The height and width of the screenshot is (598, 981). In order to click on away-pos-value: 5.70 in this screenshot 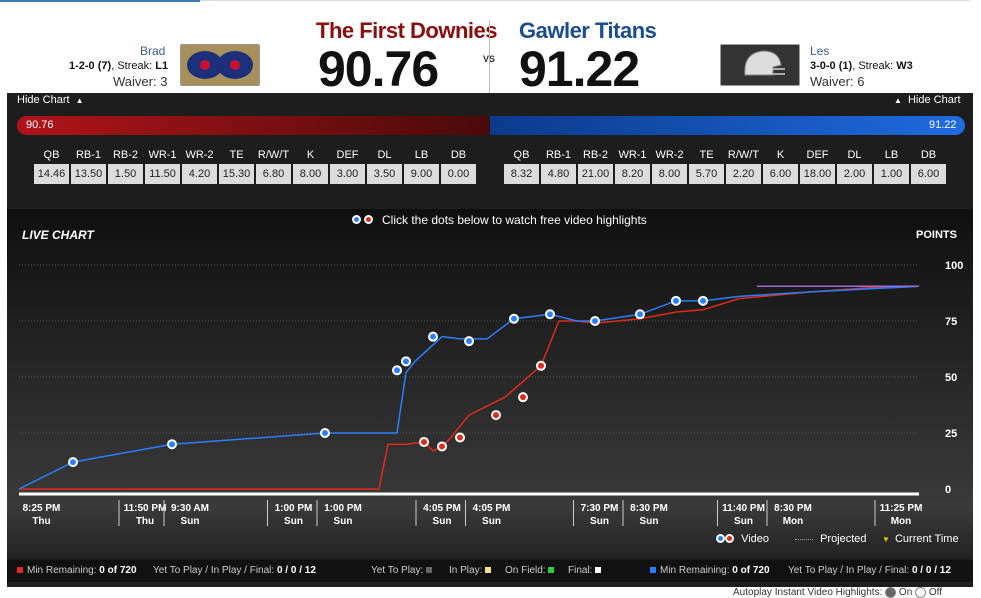, I will do `click(706, 174)`.